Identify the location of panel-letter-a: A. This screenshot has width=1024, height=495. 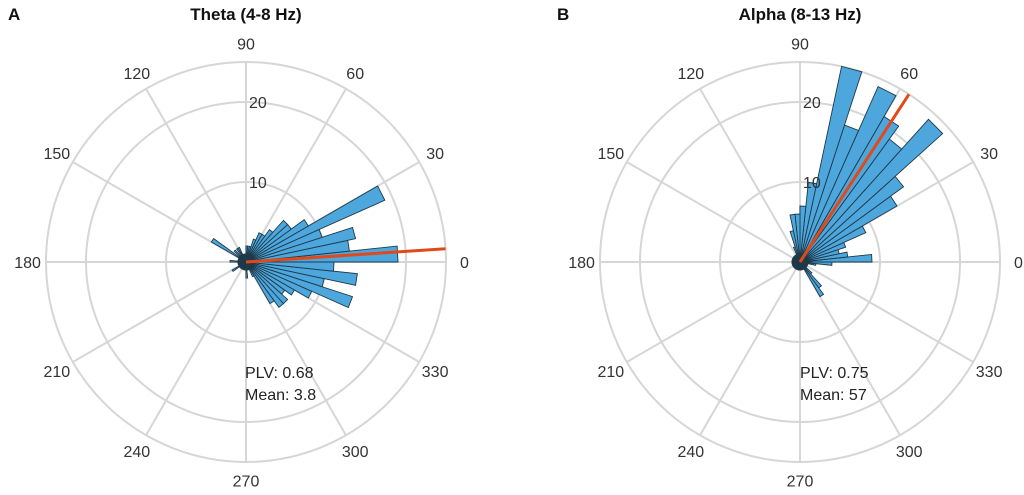
(14, 14).